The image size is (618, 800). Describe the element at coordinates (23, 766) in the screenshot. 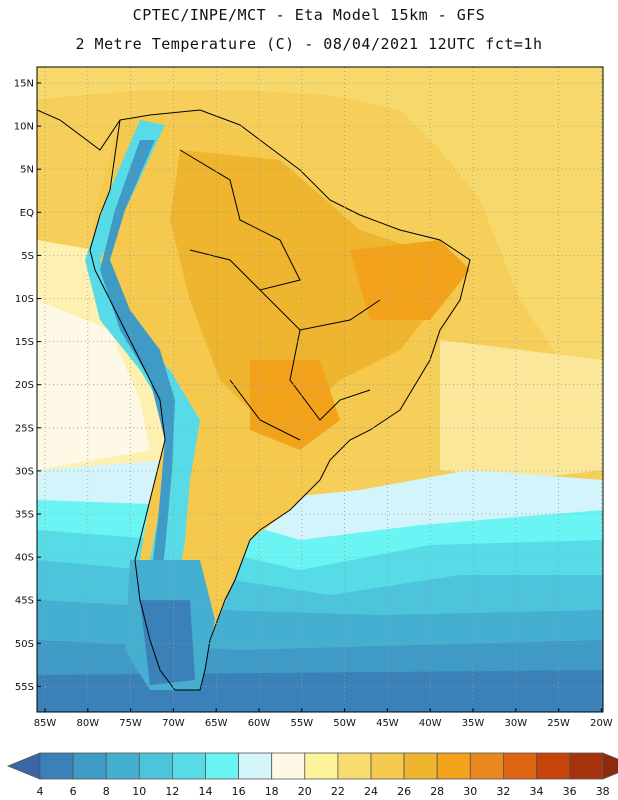

I see `colorbar-arrow-low` at that location.